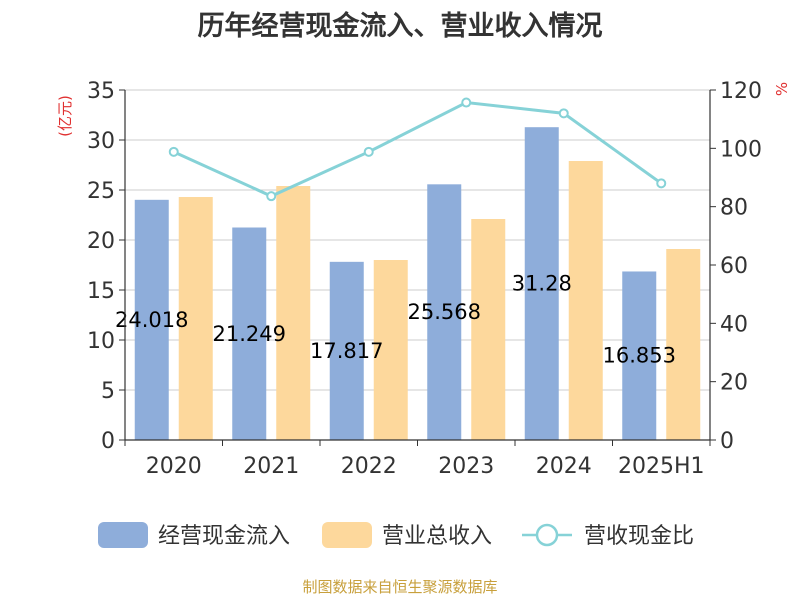  I want to click on y2-tick-label: 20, so click(734, 383).